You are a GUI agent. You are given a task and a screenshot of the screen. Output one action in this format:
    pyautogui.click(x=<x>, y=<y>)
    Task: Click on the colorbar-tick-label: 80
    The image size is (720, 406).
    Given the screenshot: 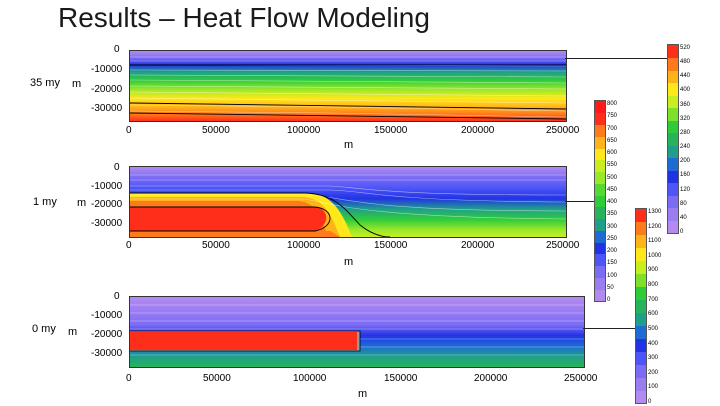 What is the action you would take?
    pyautogui.click(x=683, y=203)
    